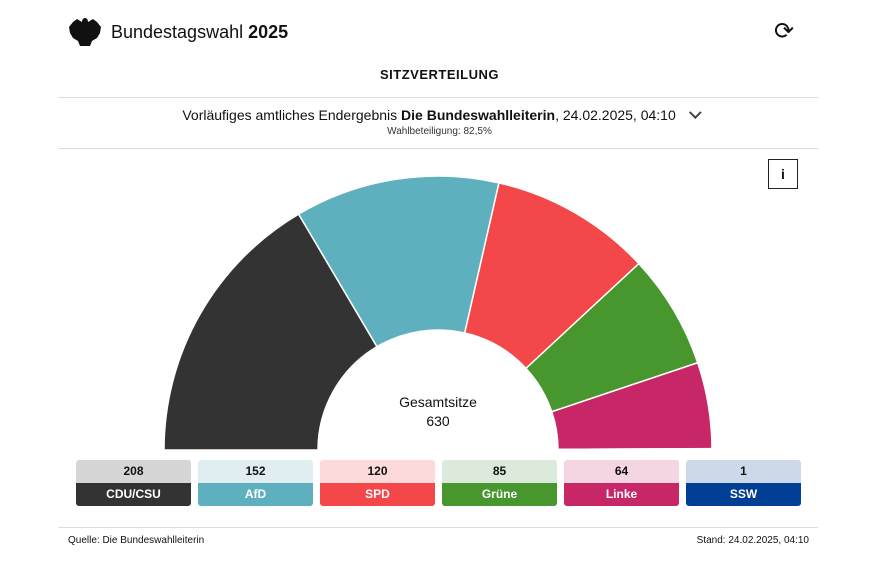 This screenshot has height=577, width=879. Describe the element at coordinates (499, 494) in the screenshot. I see `party-name: Grüne` at that location.